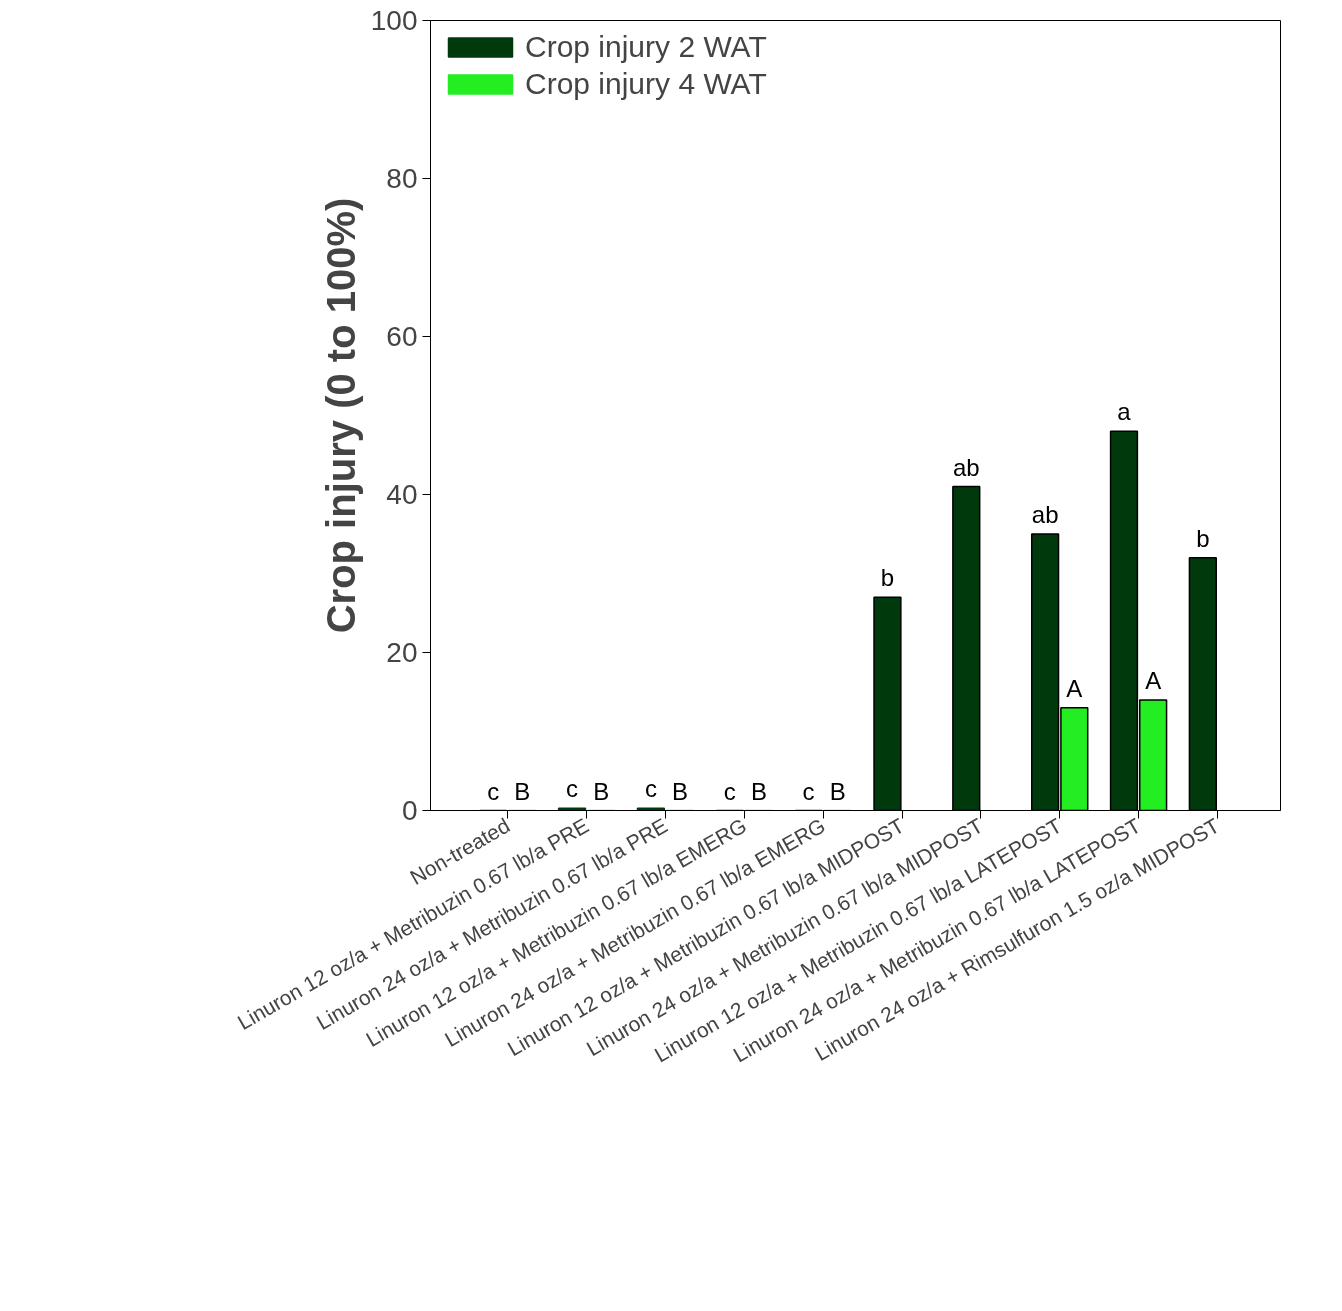 The height and width of the screenshot is (1311, 1342). What do you see at coordinates (402, 652) in the screenshot?
I see `y-tick-label: 20` at bounding box center [402, 652].